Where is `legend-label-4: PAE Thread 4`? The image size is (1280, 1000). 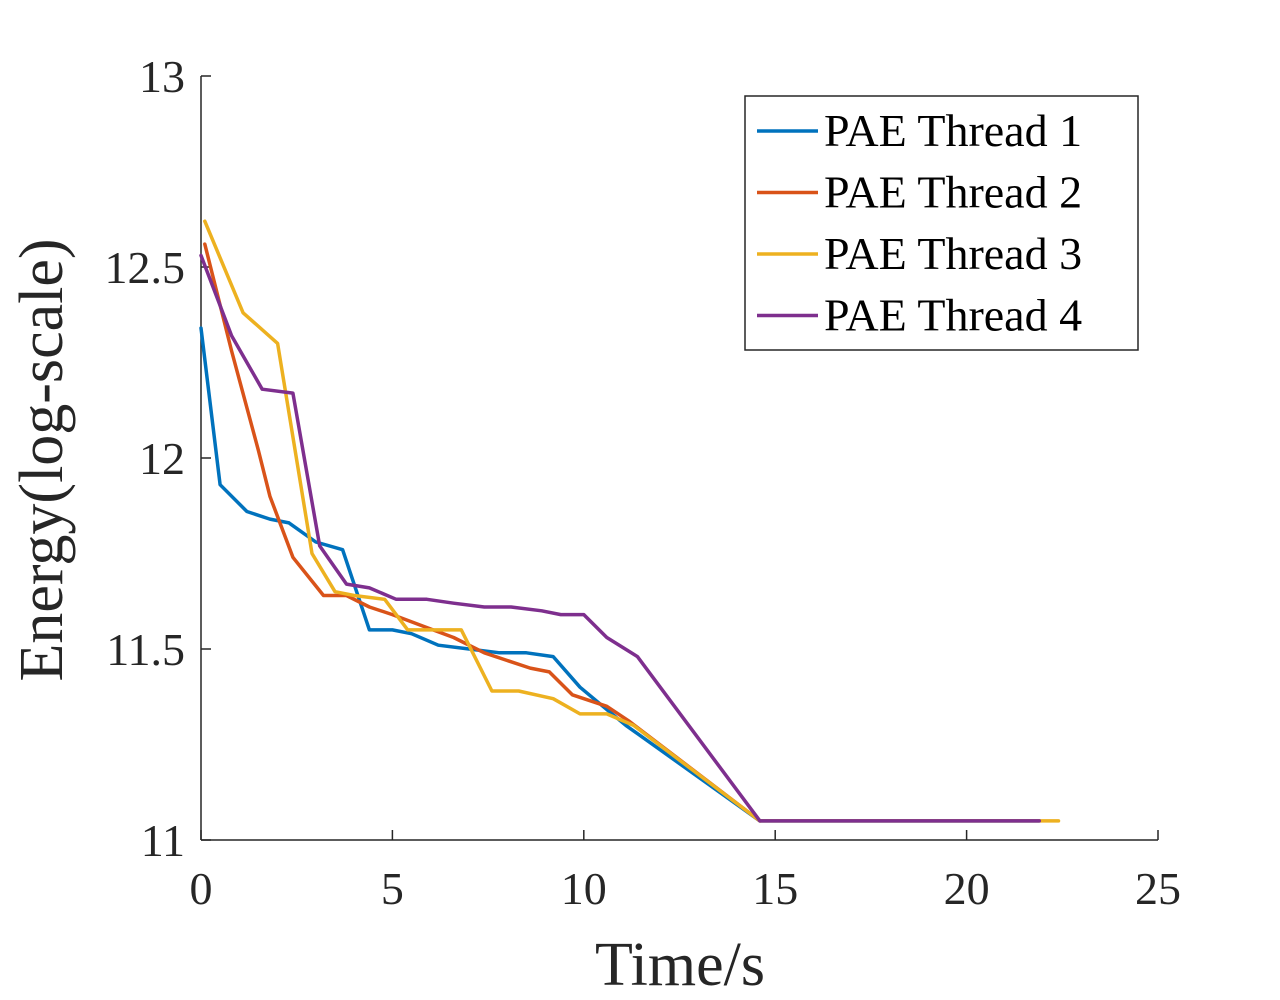 legend-label-4: PAE Thread 4 is located at coordinates (953, 315).